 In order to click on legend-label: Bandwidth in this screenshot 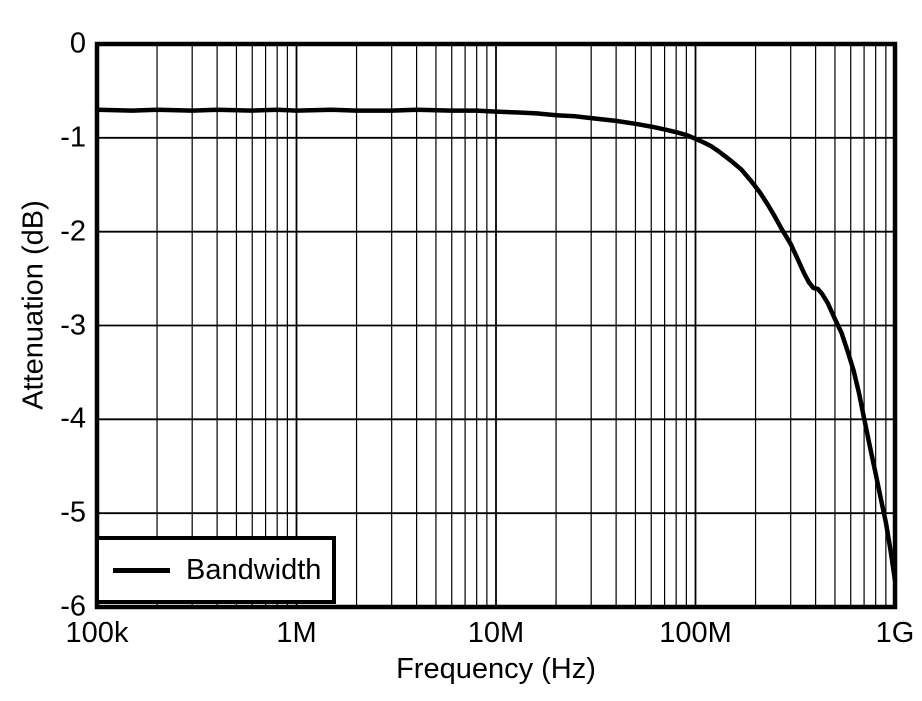, I will do `click(254, 569)`.